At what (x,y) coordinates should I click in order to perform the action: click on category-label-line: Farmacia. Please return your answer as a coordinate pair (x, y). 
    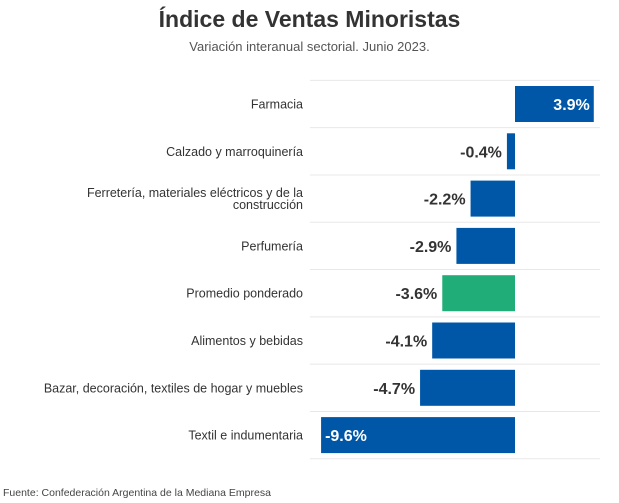
    Looking at the image, I should click on (277, 105).